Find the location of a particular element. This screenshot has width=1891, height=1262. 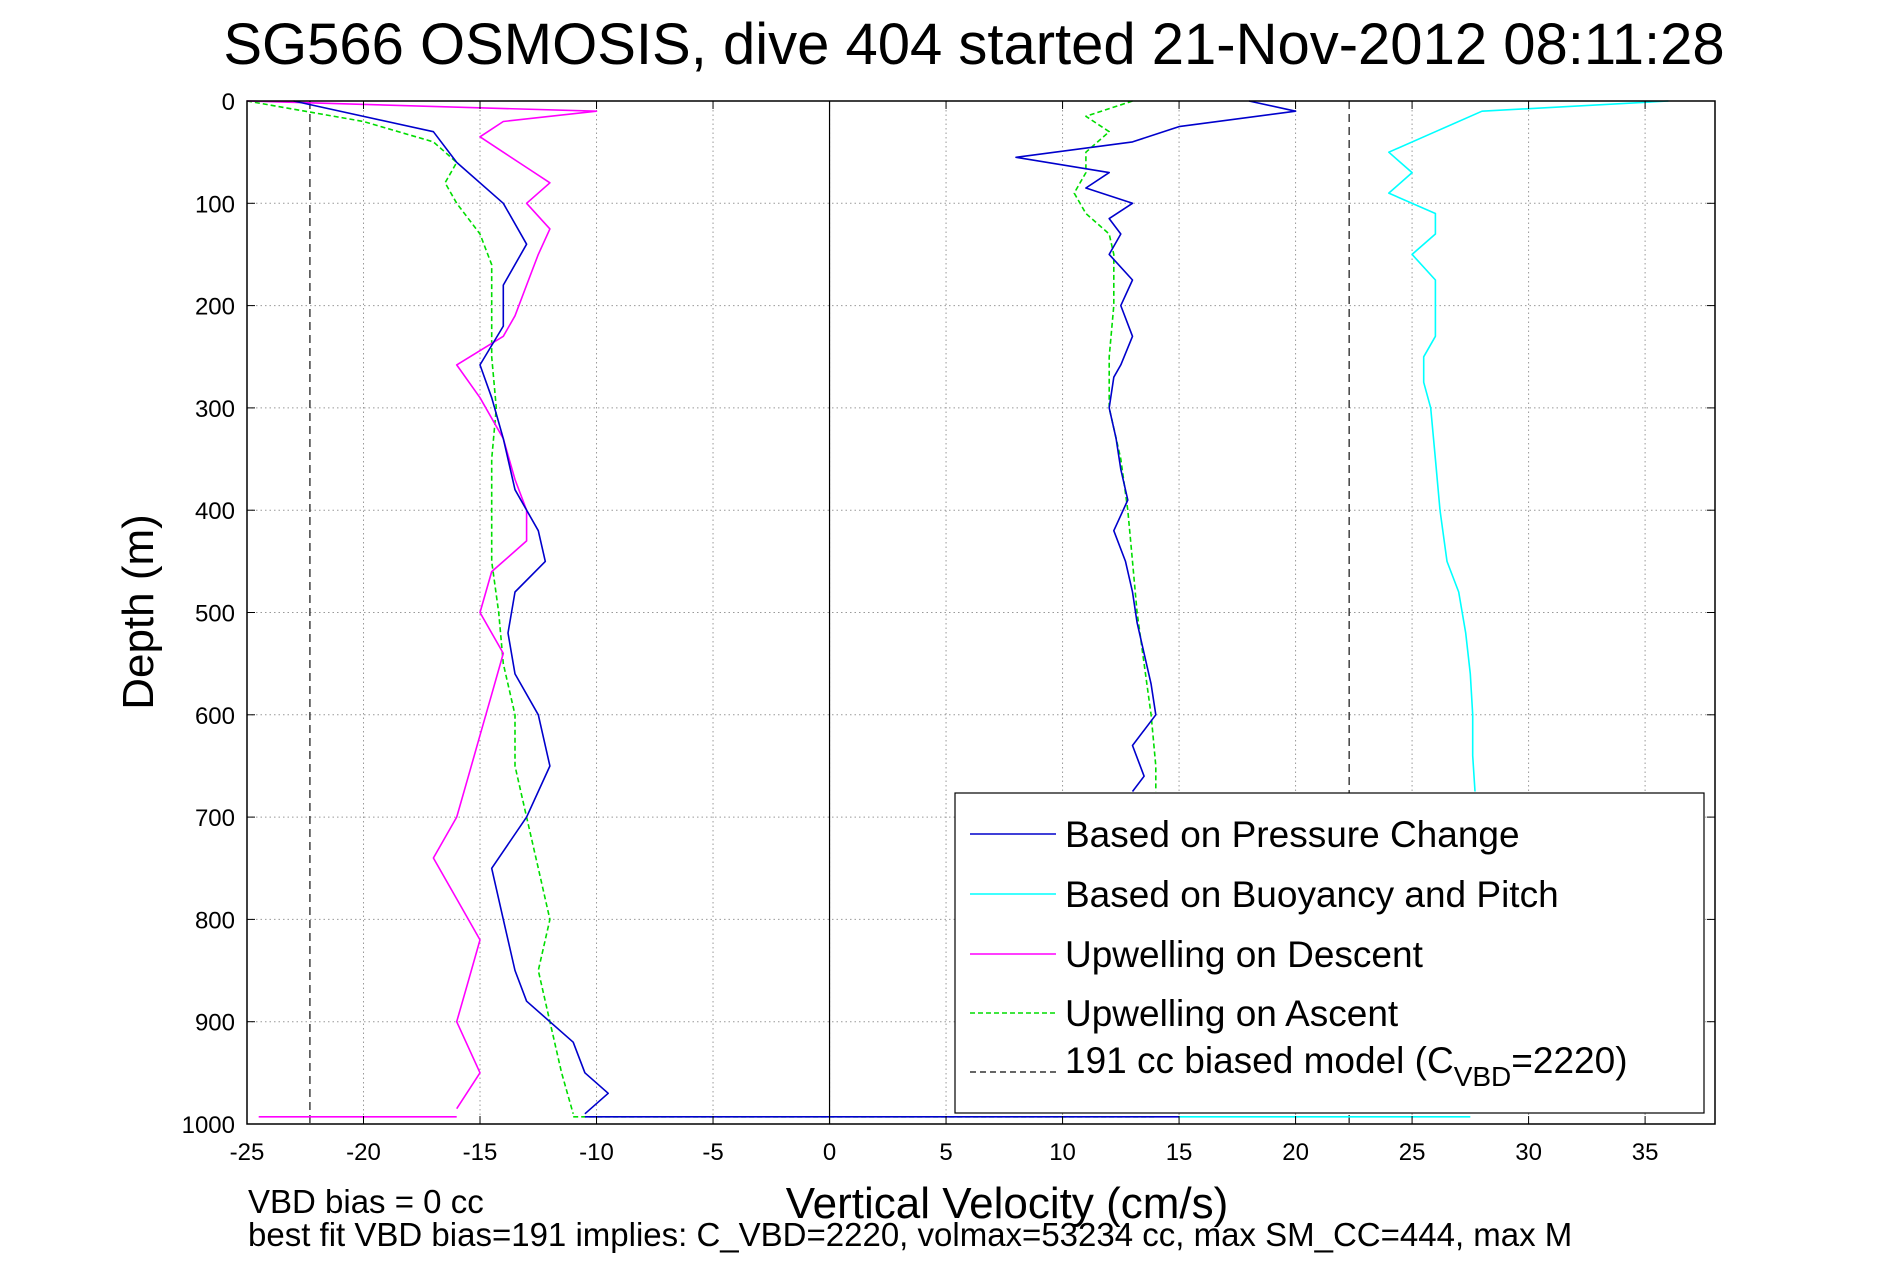

y-tick-label: 0 is located at coordinates (228, 102).